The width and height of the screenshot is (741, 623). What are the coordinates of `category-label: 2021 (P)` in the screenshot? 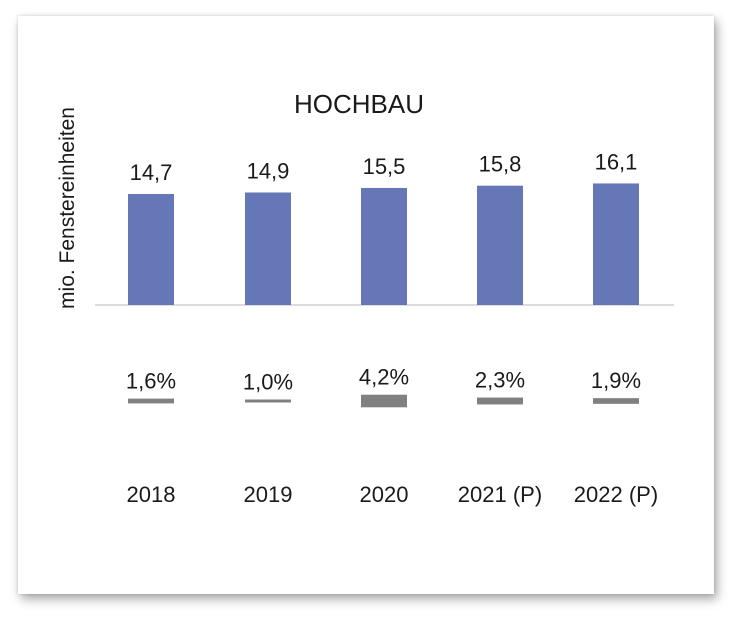 It's located at (500, 494).